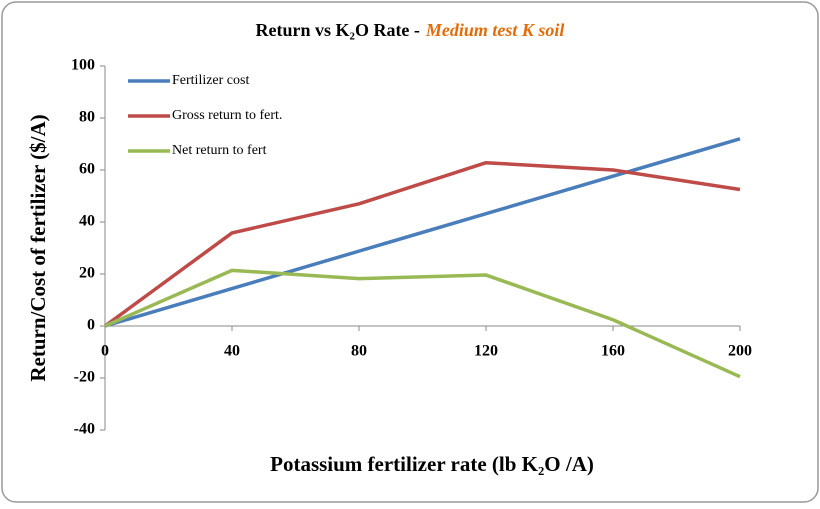 The image size is (820, 509). What do you see at coordinates (91, 325) in the screenshot?
I see `y-tick-label: 0` at bounding box center [91, 325].